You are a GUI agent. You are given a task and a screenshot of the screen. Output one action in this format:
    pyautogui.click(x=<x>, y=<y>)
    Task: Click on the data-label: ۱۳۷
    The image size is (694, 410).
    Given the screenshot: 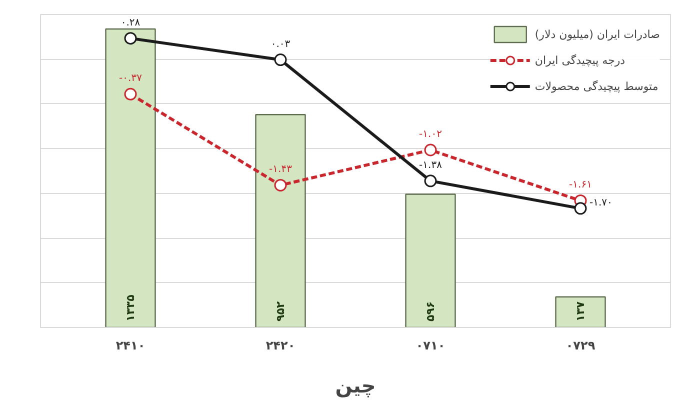 What is the action you would take?
    pyautogui.click(x=580, y=311)
    